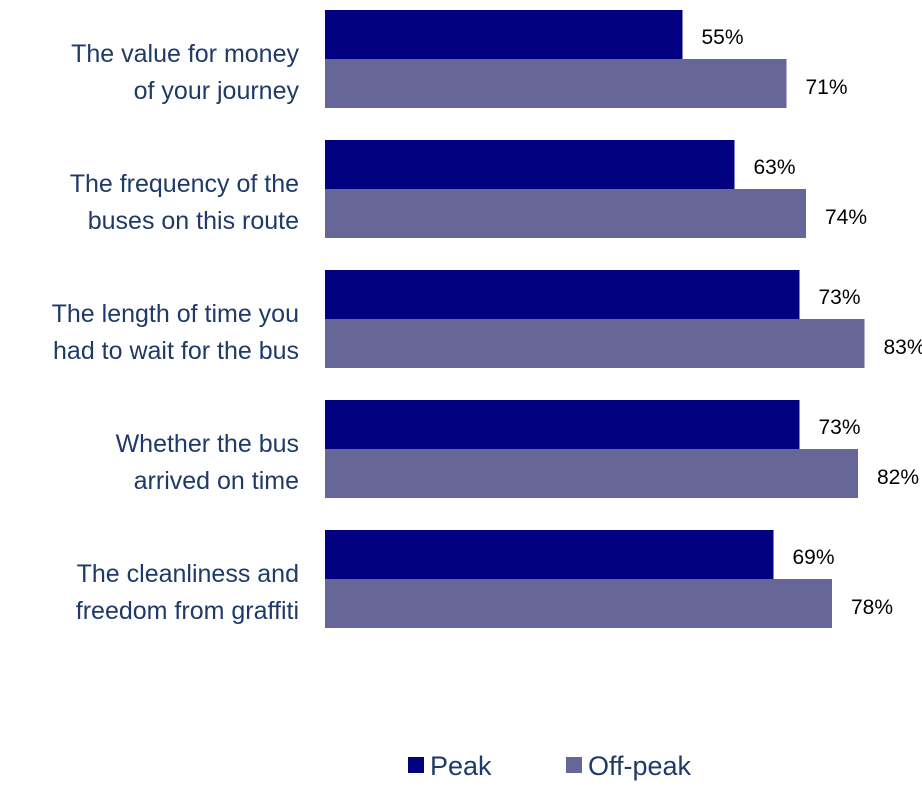 The image size is (922, 794). I want to click on legend-item-peak: Peak, so click(450, 766).